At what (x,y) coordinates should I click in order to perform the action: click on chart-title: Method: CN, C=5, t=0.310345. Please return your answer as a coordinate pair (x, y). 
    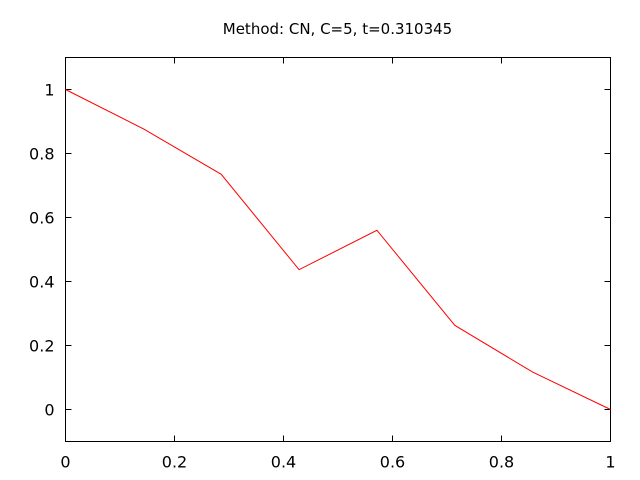
    Looking at the image, I should click on (337, 29).